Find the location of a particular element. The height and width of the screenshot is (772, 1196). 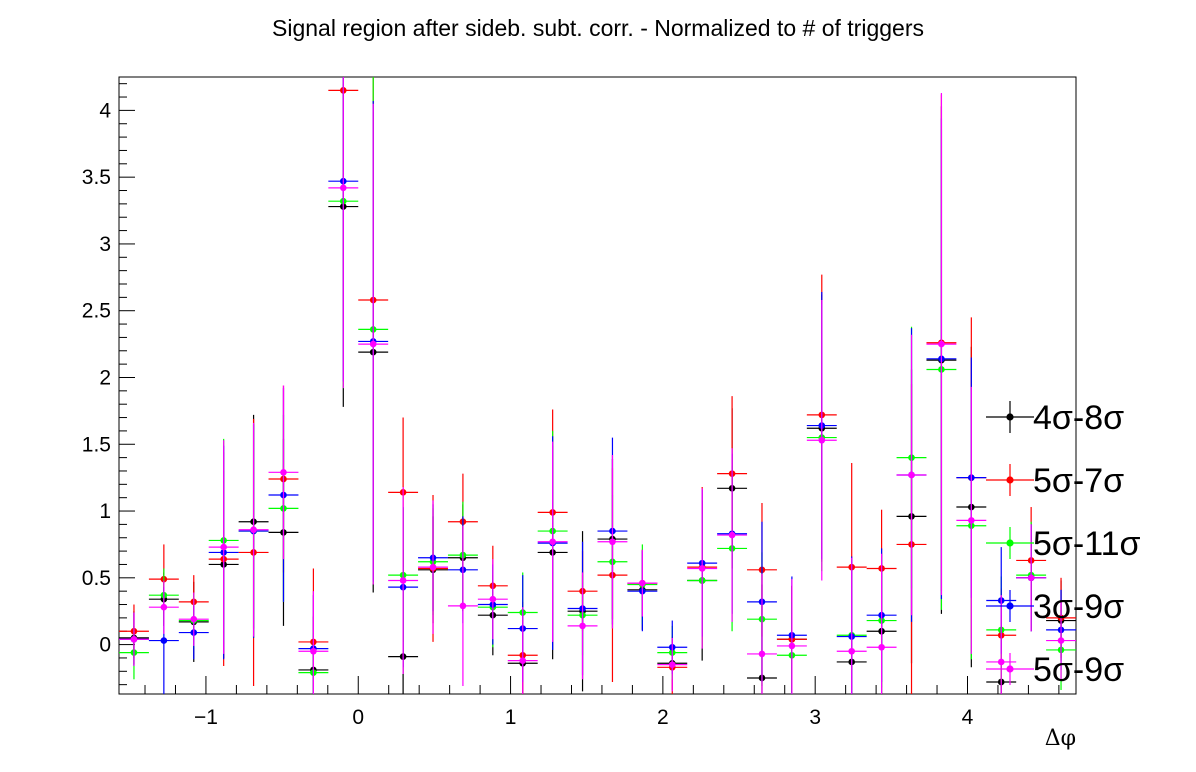

y-axis: 0 0.5 1 1.5 2 2.5 3 3.5 4 is located at coordinates (108, 384).